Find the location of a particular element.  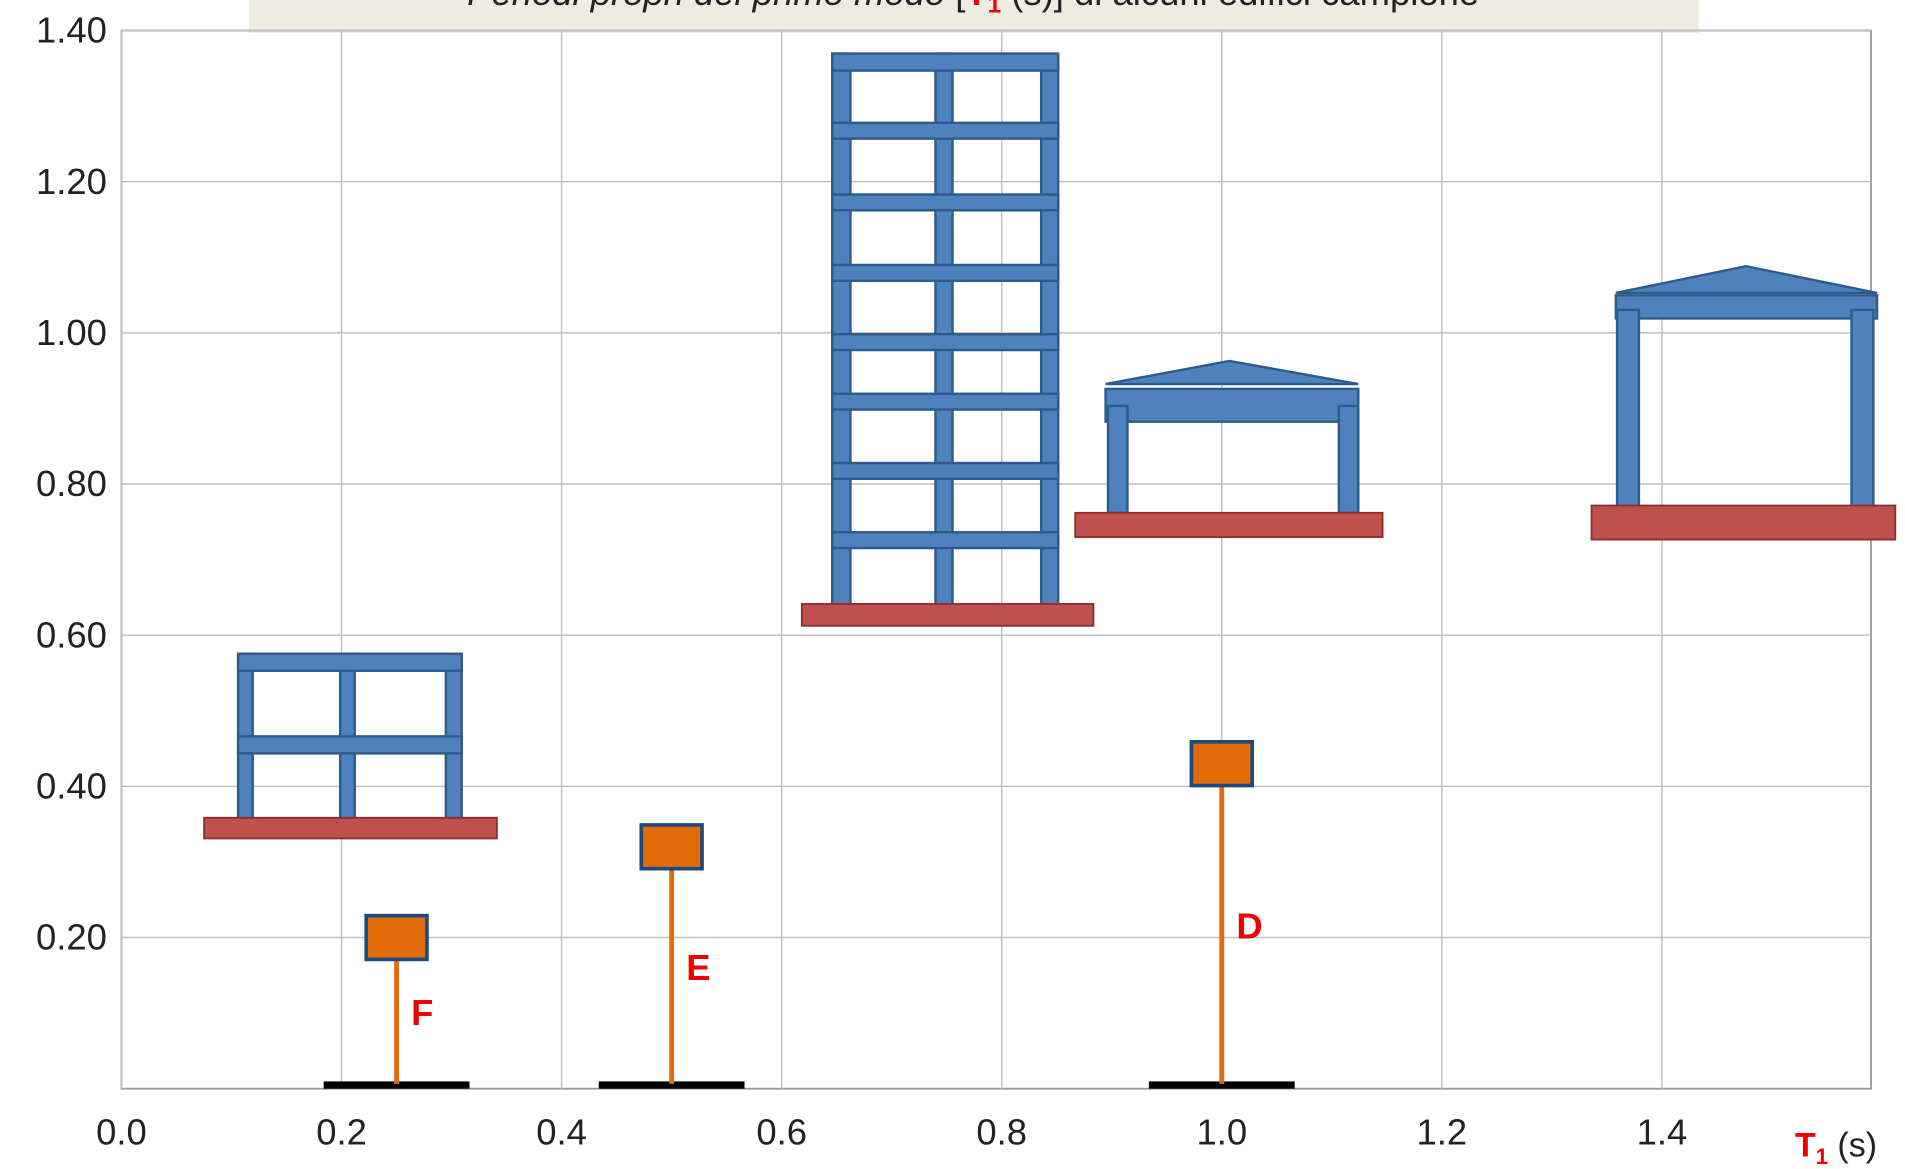

y-tick-label: 0.80 is located at coordinates (71, 483).